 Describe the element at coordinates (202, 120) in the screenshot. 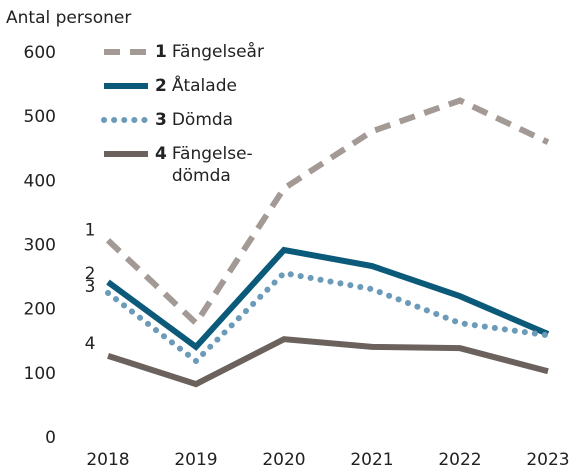

I see `legend-label: Dömda` at that location.